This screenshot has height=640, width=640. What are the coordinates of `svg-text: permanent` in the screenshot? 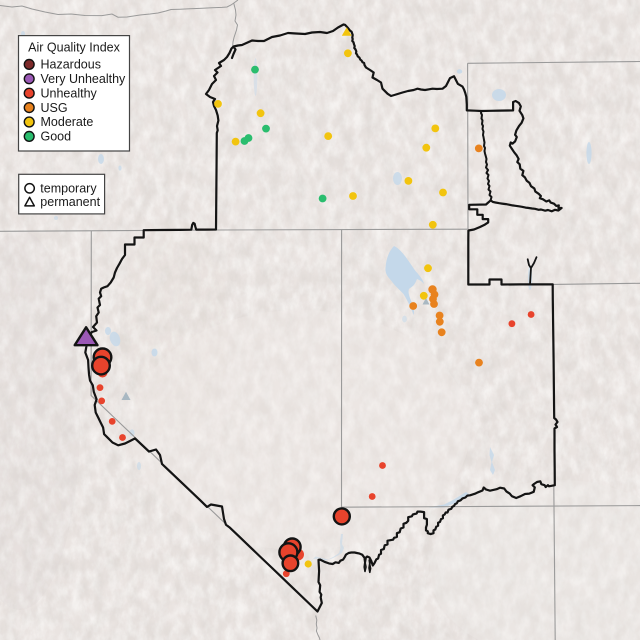 It's located at (70, 202).